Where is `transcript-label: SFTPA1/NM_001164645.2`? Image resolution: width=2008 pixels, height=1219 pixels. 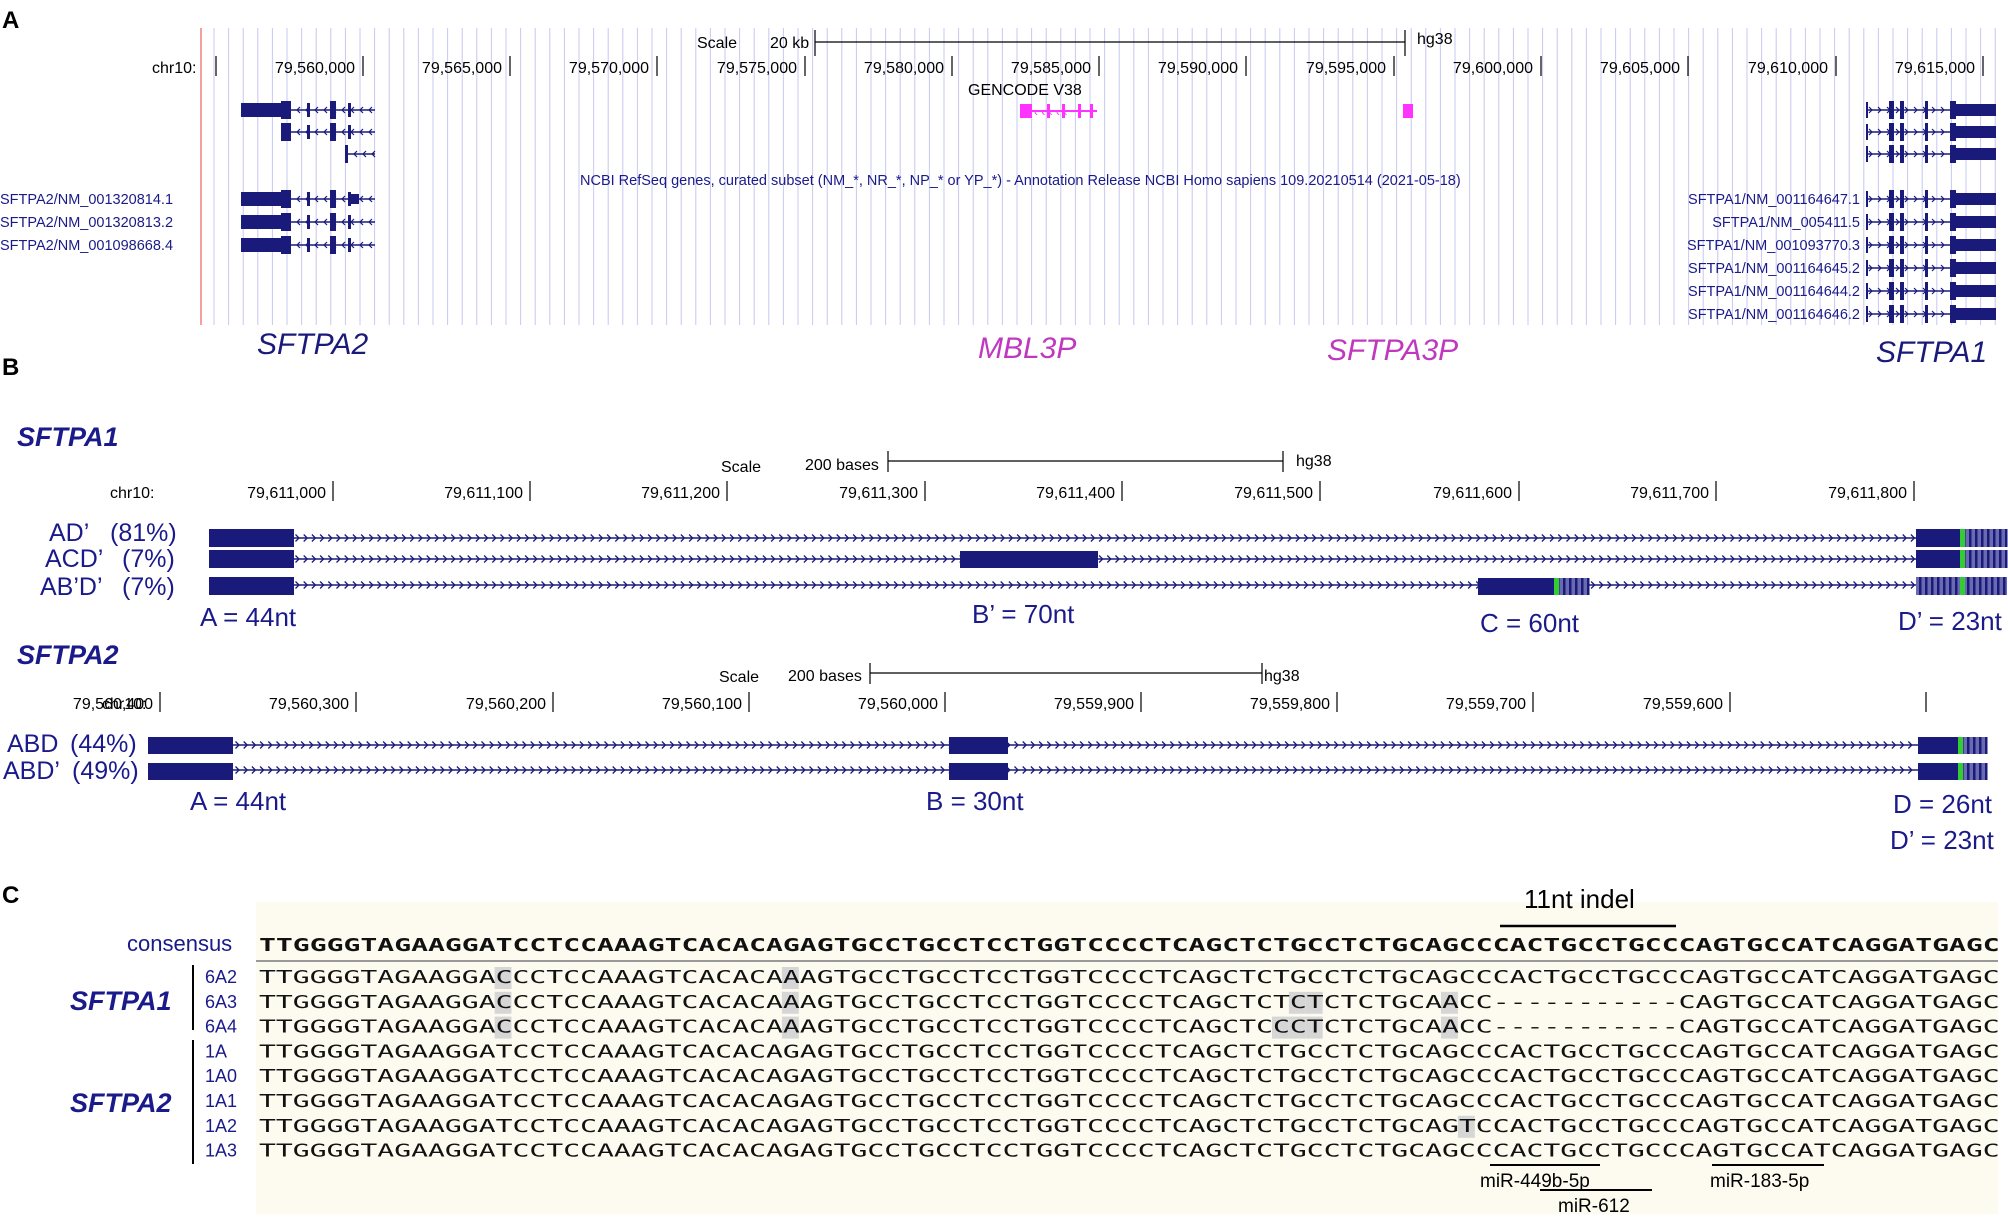
transcript-label: SFTPA1/NM_001164645.2 is located at coordinates (1774, 269).